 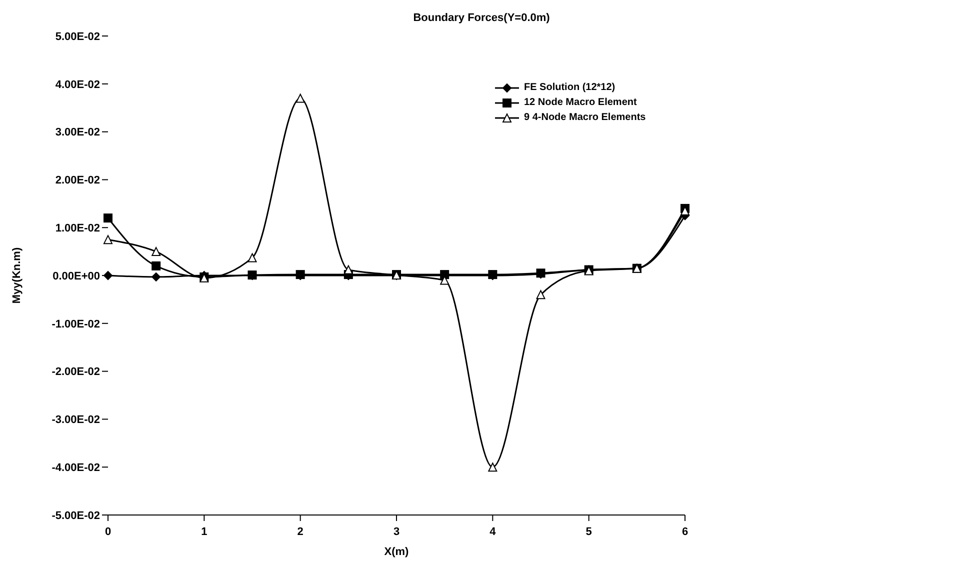 What do you see at coordinates (76, 516) in the screenshot?
I see `y-tick-label: -5.00E-02` at bounding box center [76, 516].